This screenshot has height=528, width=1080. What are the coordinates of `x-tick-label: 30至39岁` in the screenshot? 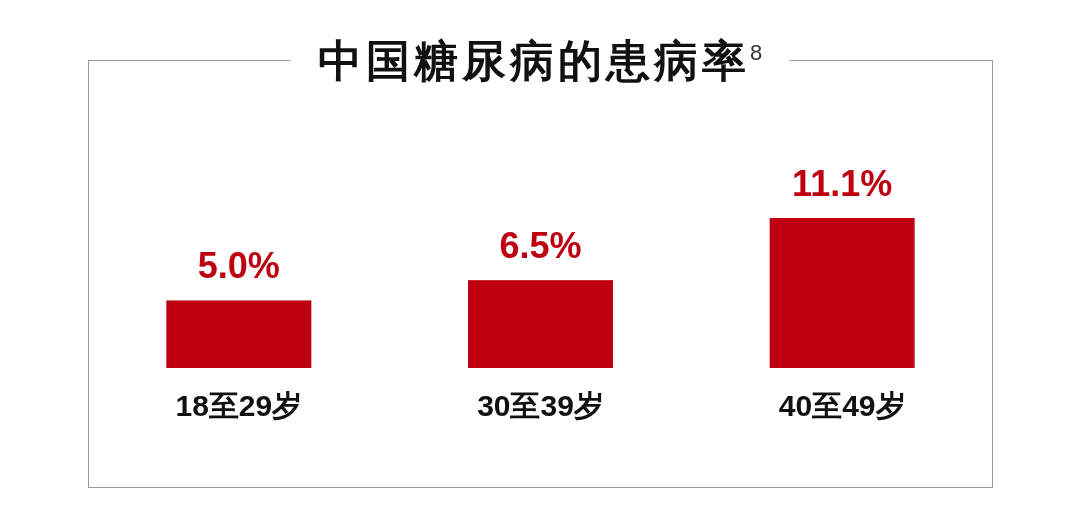 It's located at (540, 405).